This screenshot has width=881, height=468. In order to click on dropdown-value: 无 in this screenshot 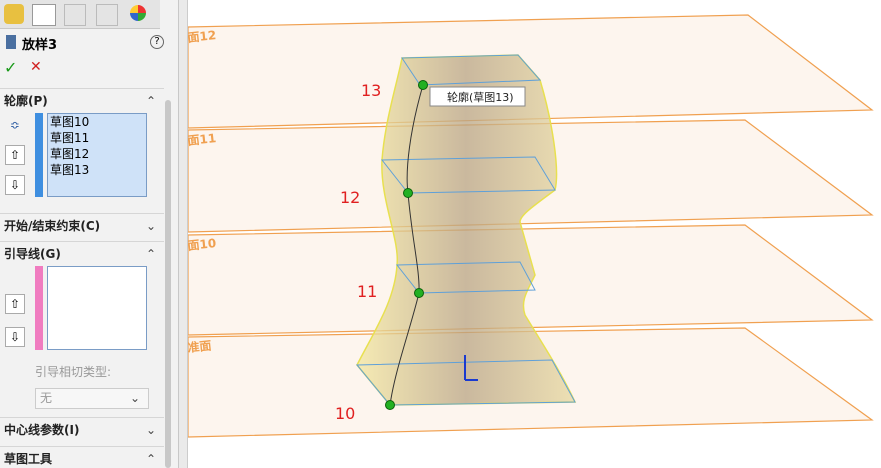, I will do `click(46, 398)`.